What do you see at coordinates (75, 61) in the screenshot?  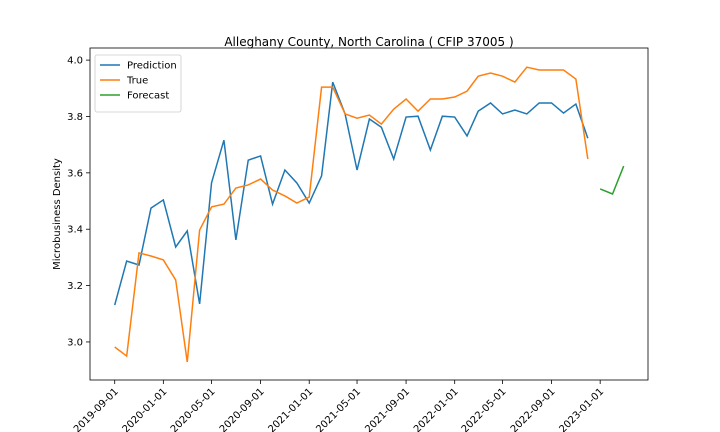 I see `y-tick-label: 4.0` at bounding box center [75, 61].